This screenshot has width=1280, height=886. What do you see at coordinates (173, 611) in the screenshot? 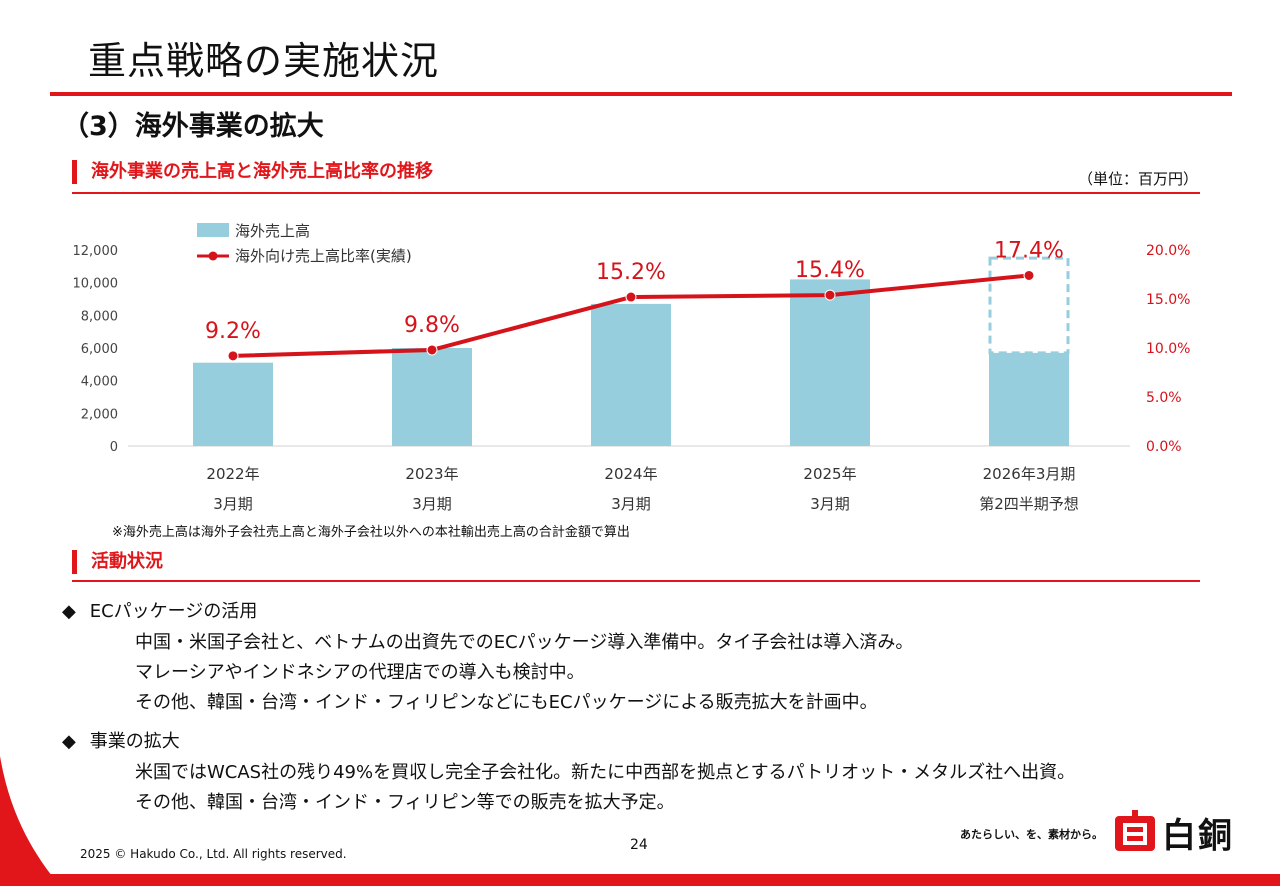
I see `activity-title-text: ECパッケージの活用` at bounding box center [173, 611].